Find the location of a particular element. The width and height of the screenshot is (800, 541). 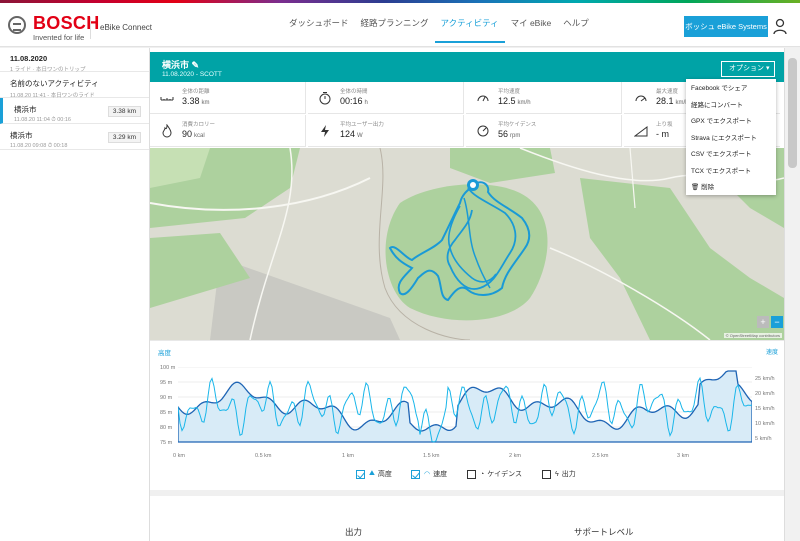

stat-value: 90 kcal is located at coordinates (193, 134).